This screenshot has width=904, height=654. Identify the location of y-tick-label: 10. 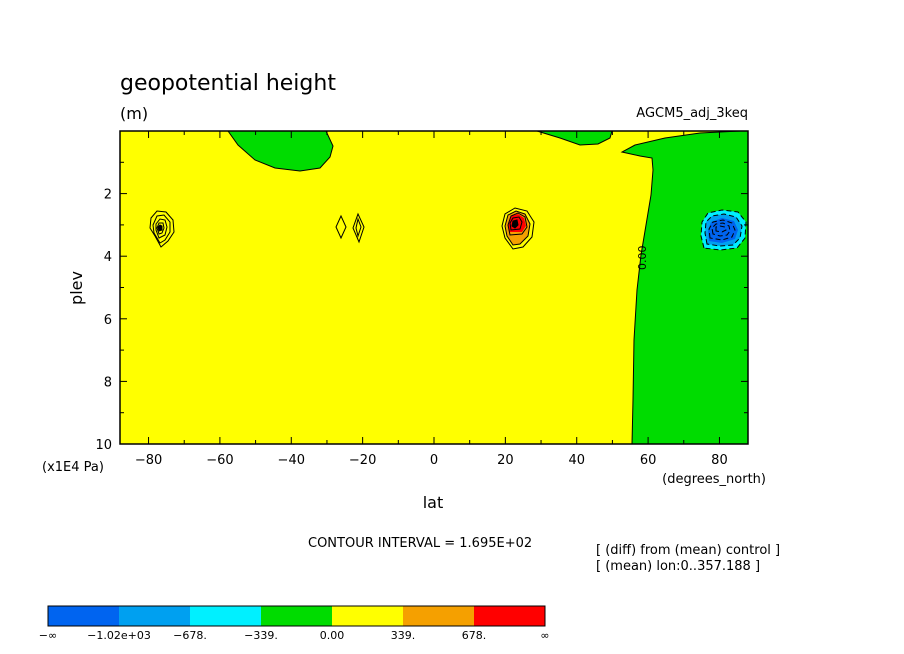
(103, 445).